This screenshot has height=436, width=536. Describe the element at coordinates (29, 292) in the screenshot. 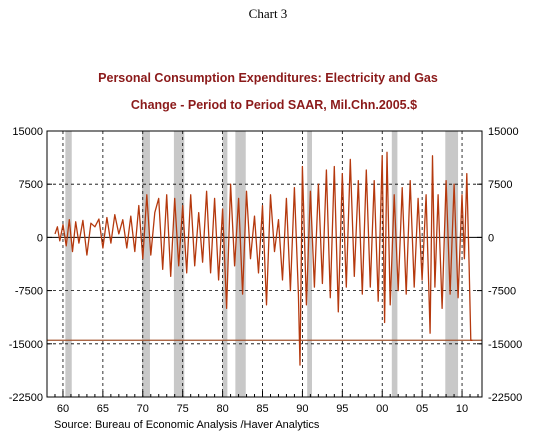

I see `y-tick-label-left-3: -7500` at that location.